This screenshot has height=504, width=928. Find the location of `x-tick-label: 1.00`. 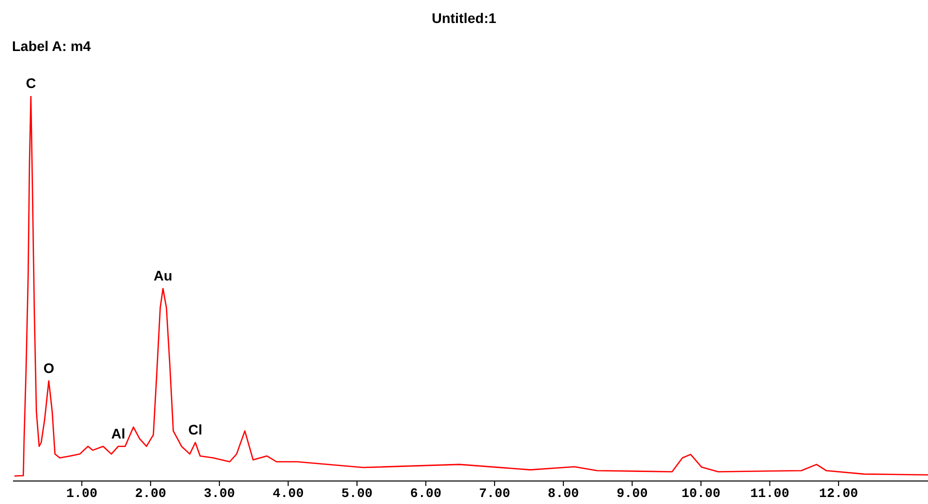

x-tick-label: 1.00 is located at coordinates (82, 494).